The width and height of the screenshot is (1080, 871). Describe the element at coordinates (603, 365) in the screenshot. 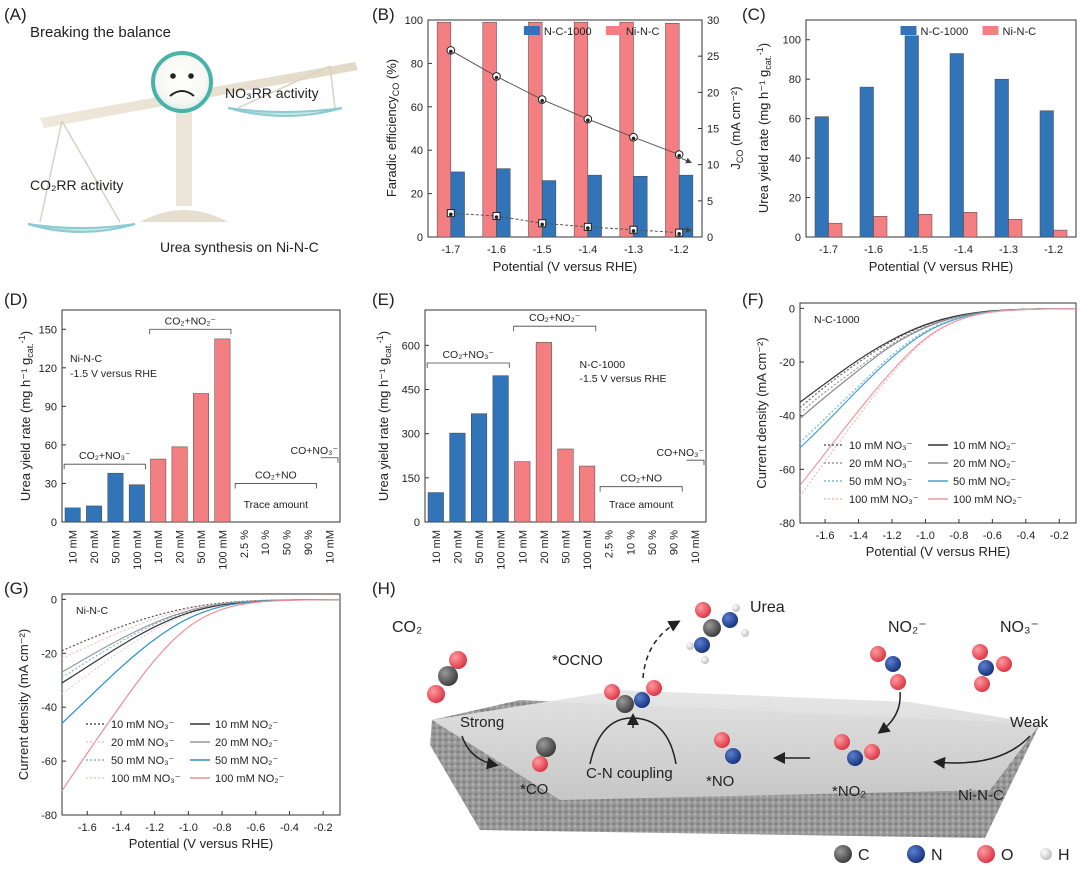

I see `condition-annotation: N-C-1000` at that location.